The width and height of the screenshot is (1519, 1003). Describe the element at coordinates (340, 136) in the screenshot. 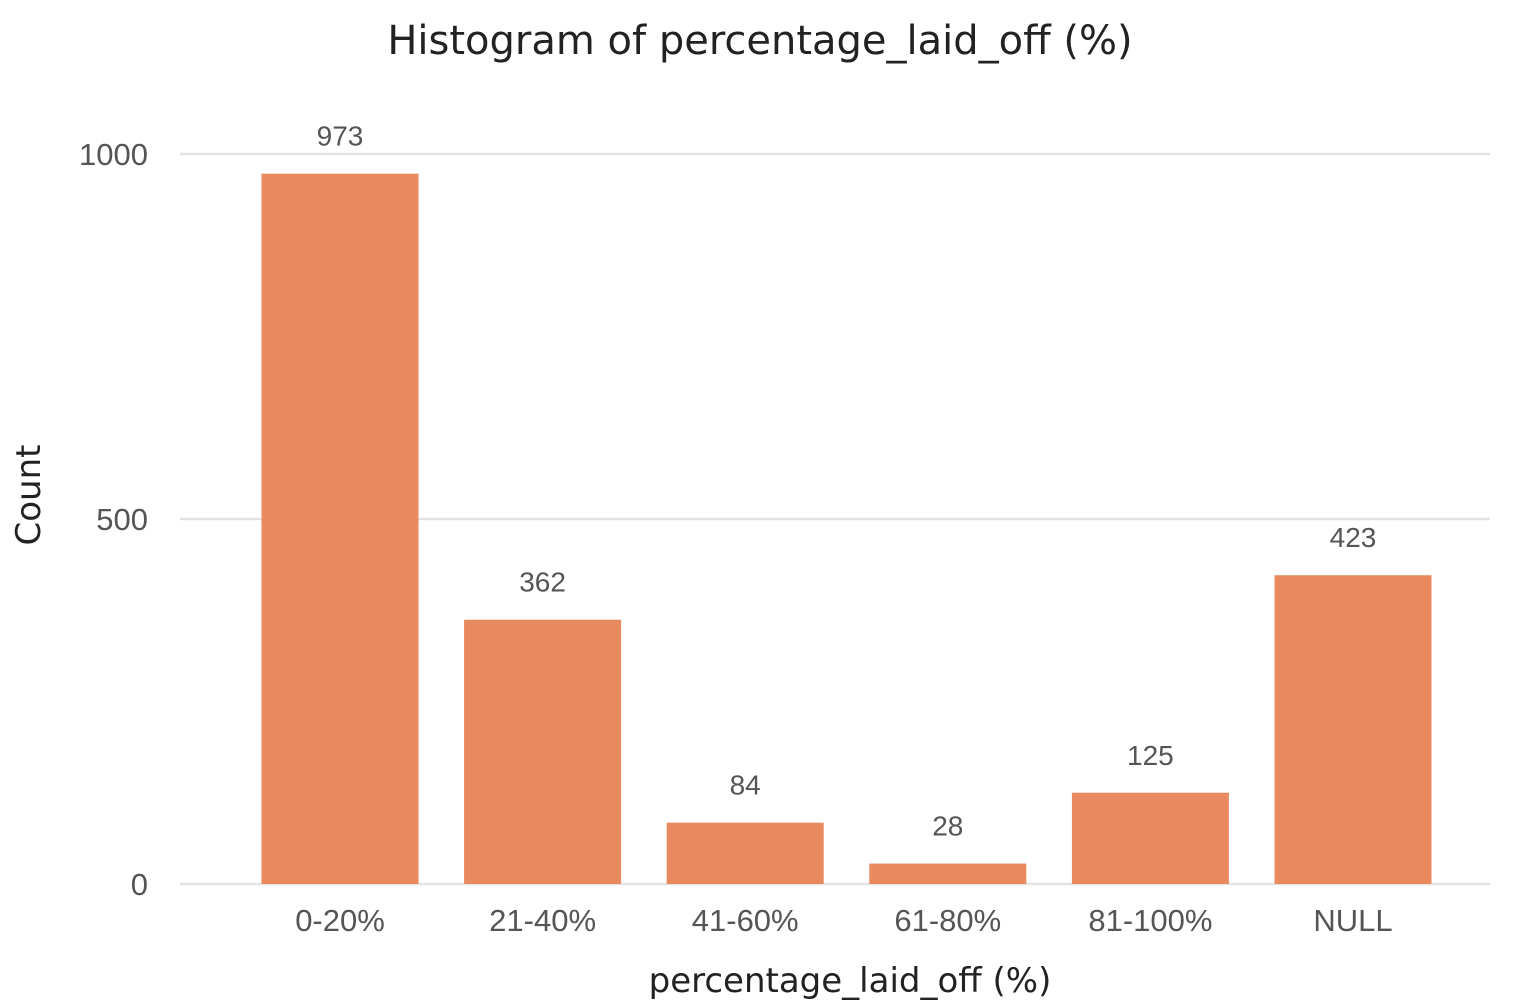

I see `data-label: 973` at that location.